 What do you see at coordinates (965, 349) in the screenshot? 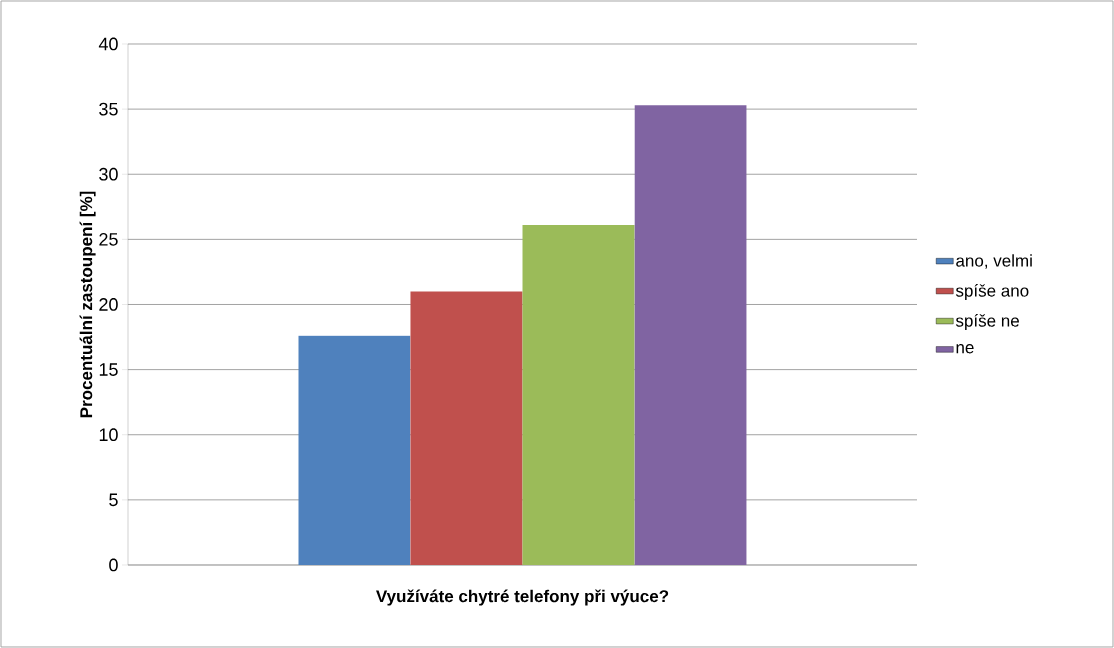
I see `legend-label: ne` at bounding box center [965, 349].